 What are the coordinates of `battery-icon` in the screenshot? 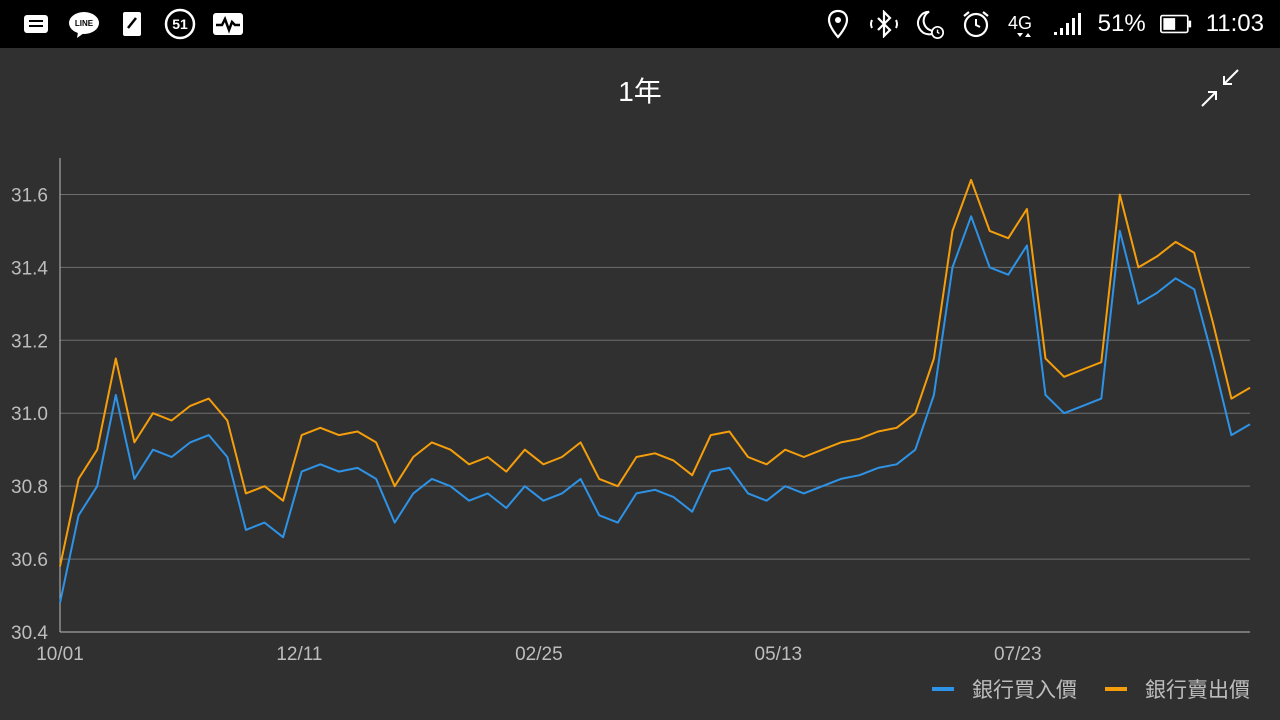 It's located at (1175, 24).